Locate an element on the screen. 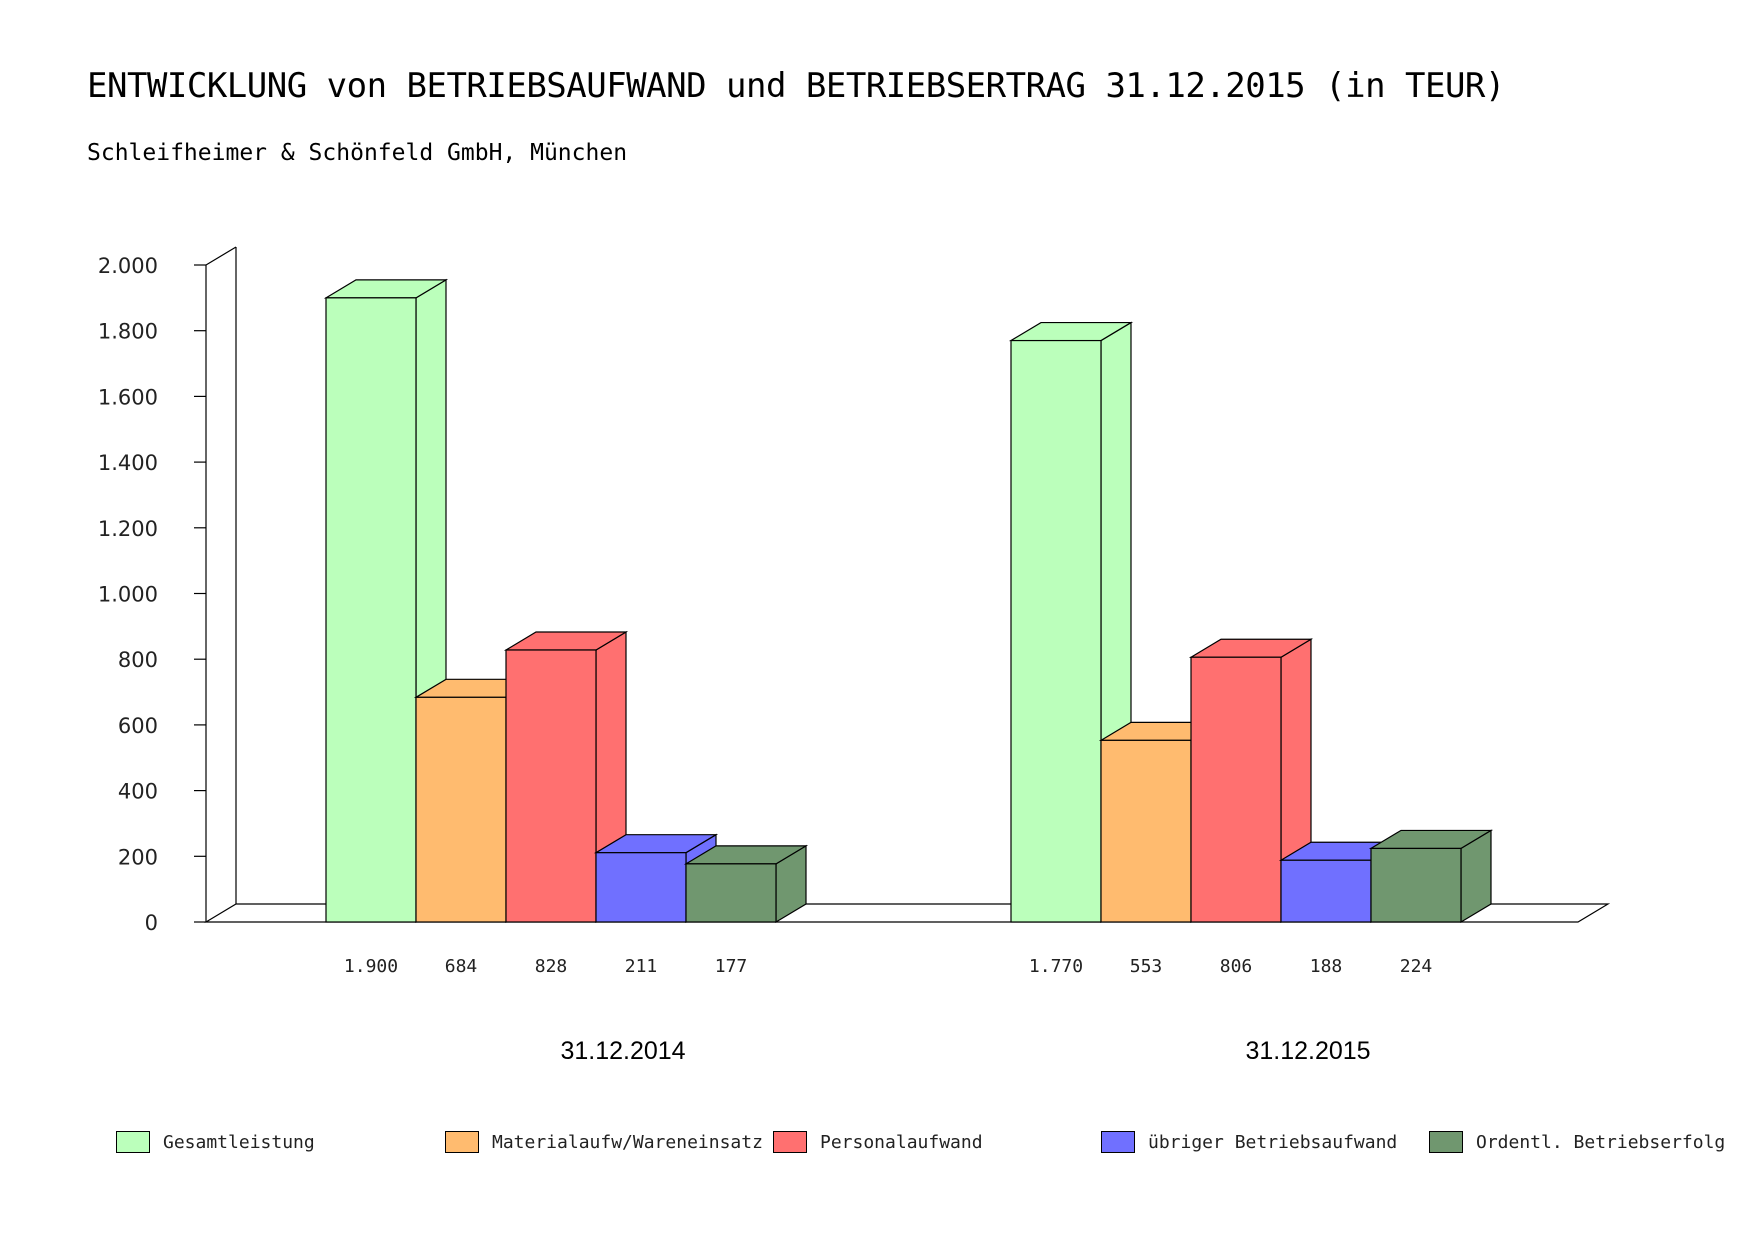 The height and width of the screenshot is (1240, 1754). data-label: 553 is located at coordinates (1146, 966).